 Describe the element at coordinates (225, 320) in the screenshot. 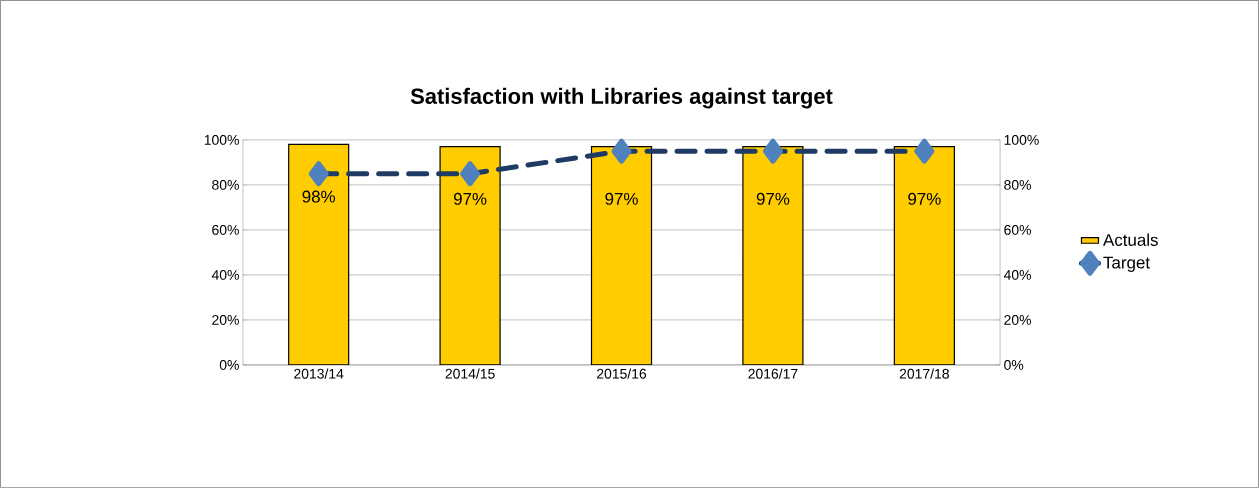

I see `y-tick-label: 20%` at that location.